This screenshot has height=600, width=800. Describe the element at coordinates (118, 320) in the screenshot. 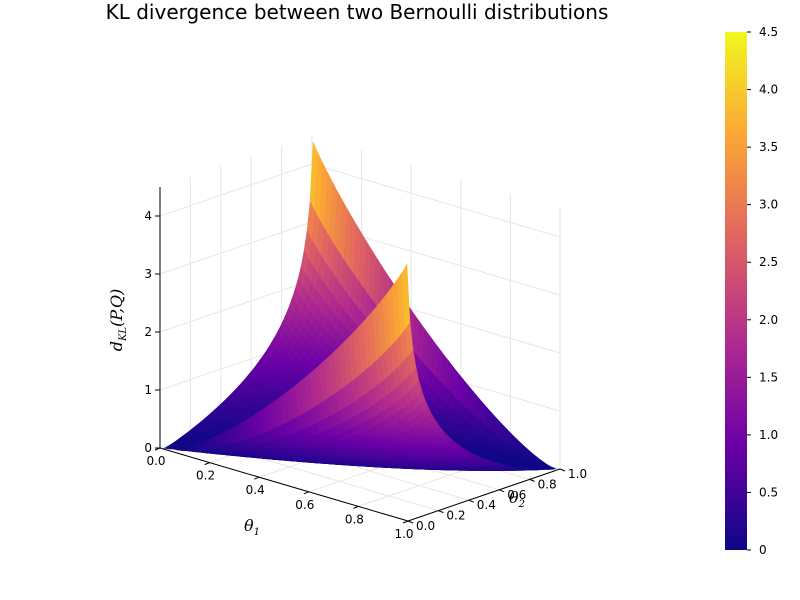

I see `z-axis-label: dKL(P,Q)` at that location.